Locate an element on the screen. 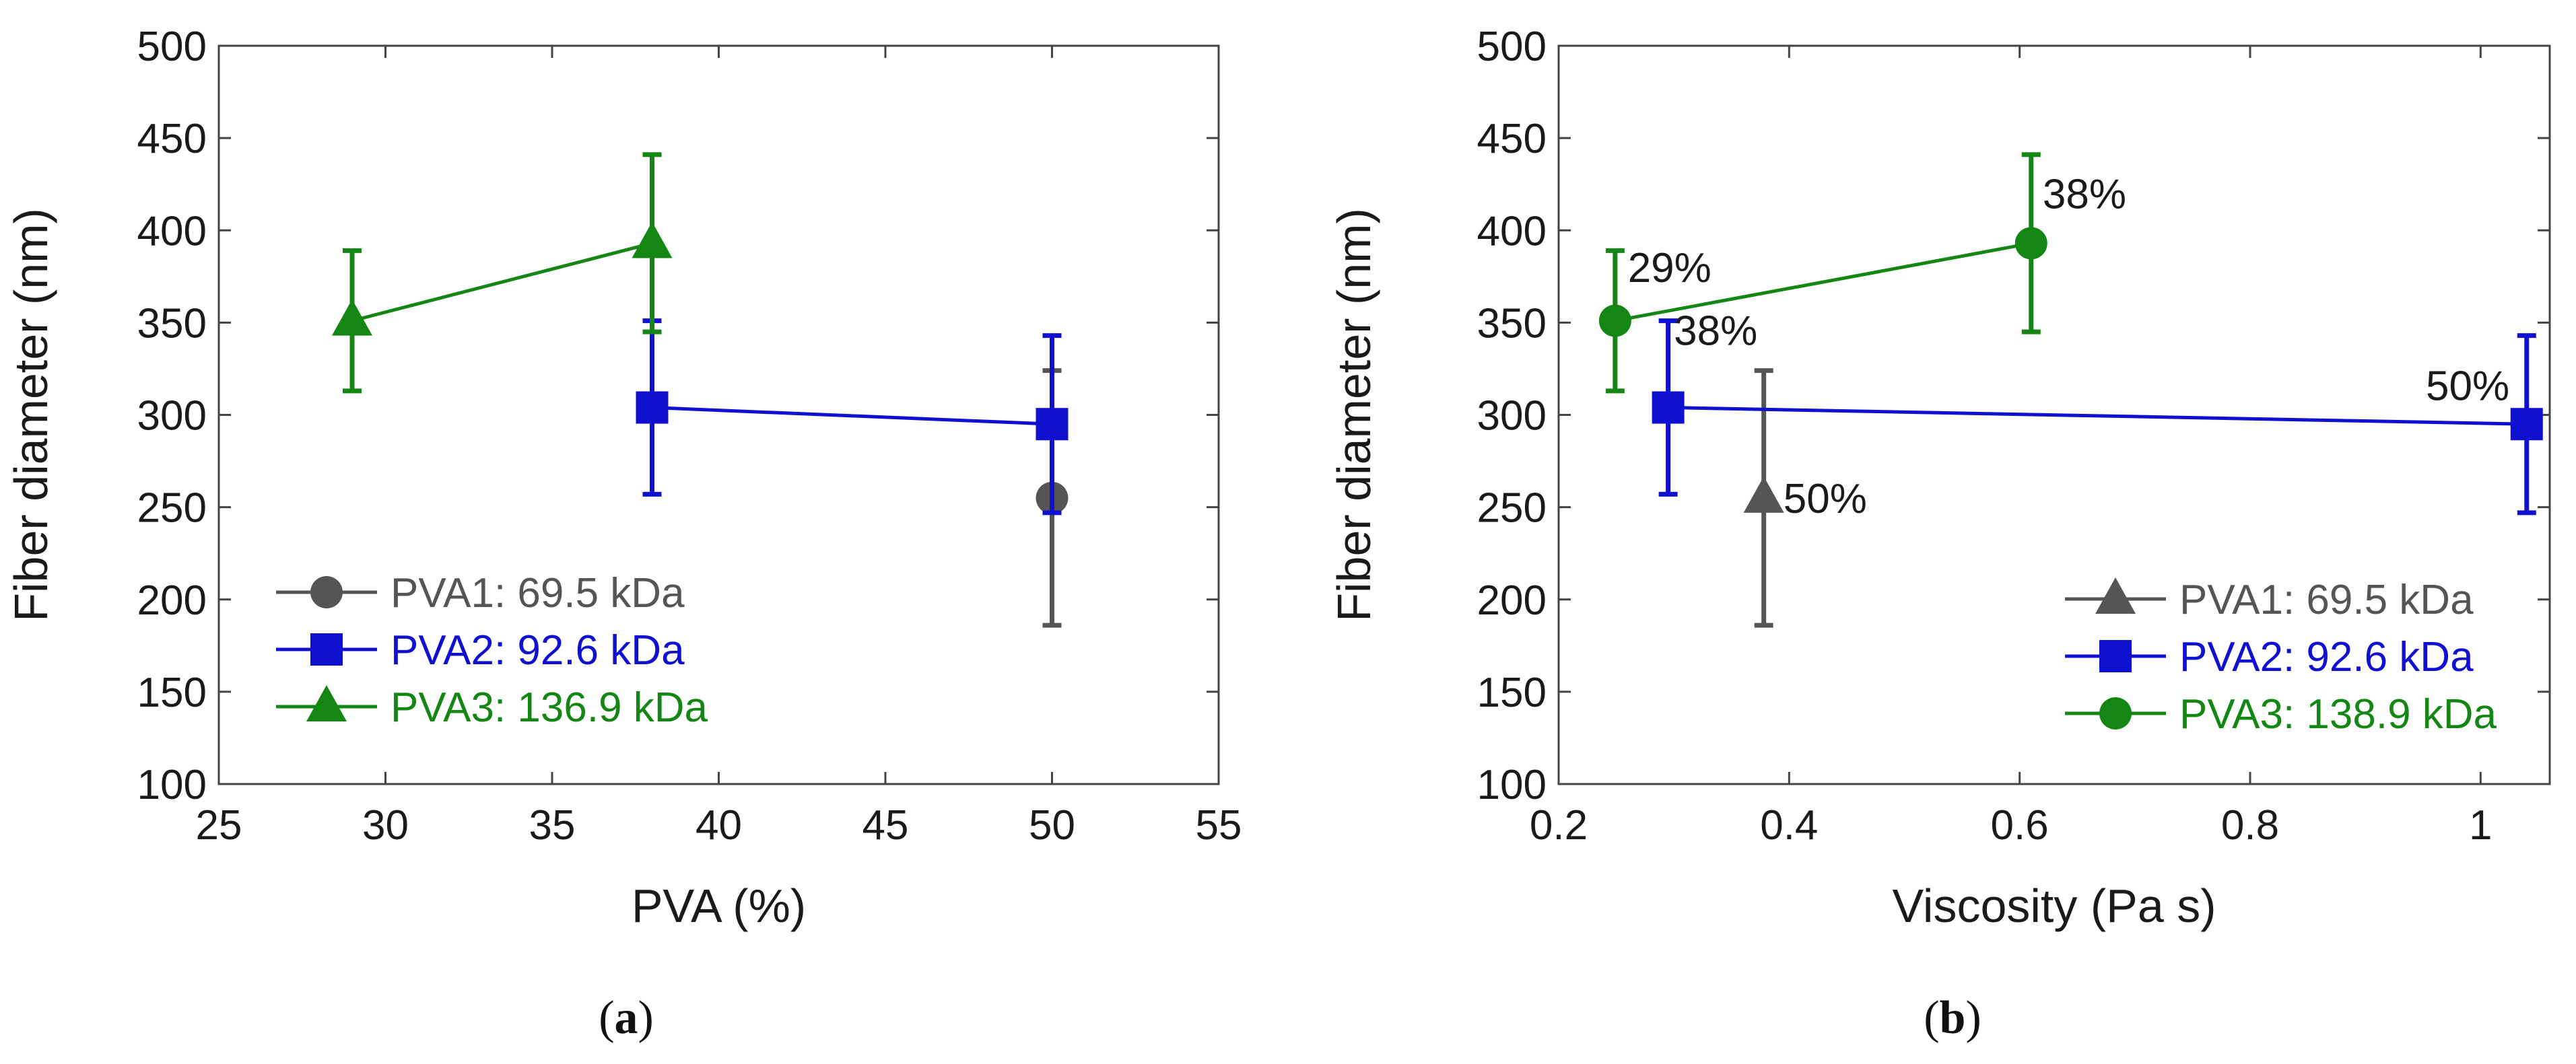 The height and width of the screenshot is (1064, 2576). x-tick-label: 40 is located at coordinates (719, 825).